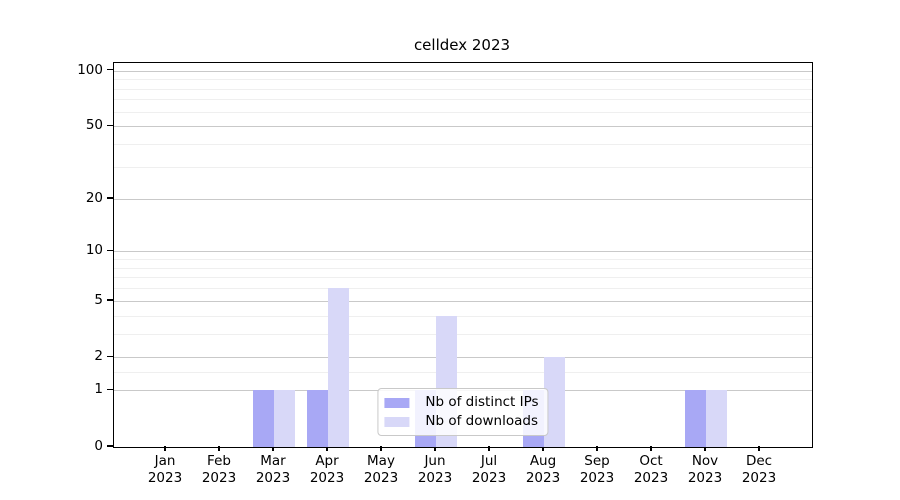 This screenshot has height=500, width=900. What do you see at coordinates (597, 469) in the screenshot?
I see `x-tick-label: Sep 2023` at bounding box center [597, 469].